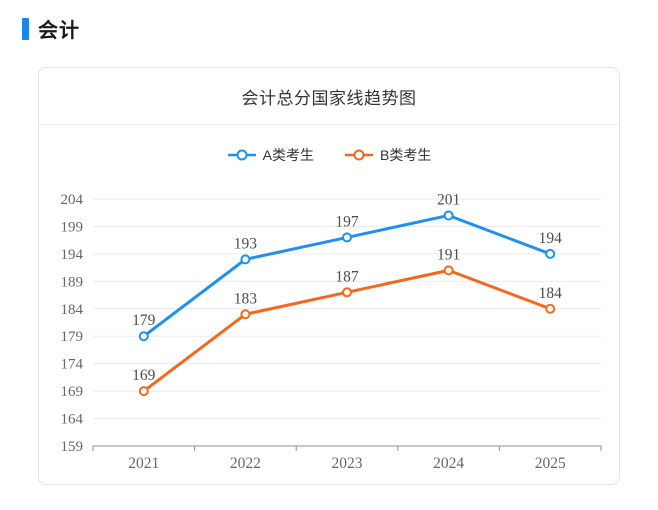 This screenshot has width=658, height=510. Describe the element at coordinates (448, 254) in the screenshot. I see `data-label: 191` at that location.